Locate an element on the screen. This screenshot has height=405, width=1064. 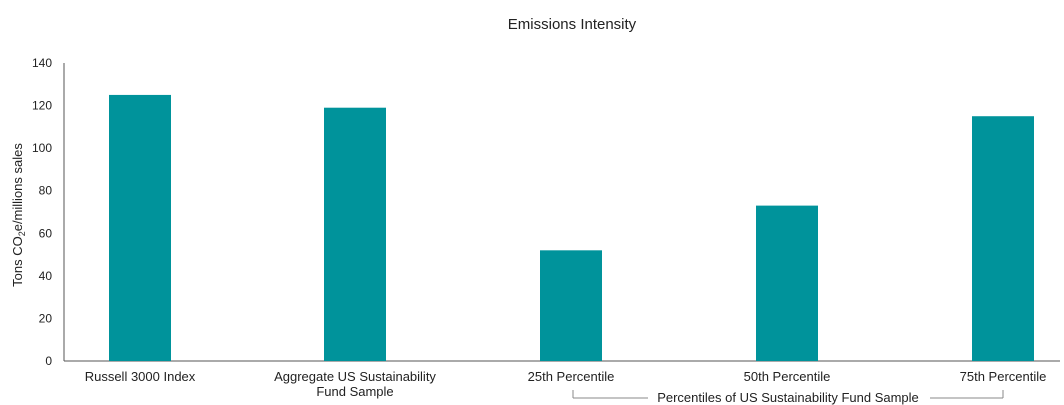
y-tick-label: 100 is located at coordinates (42, 148).